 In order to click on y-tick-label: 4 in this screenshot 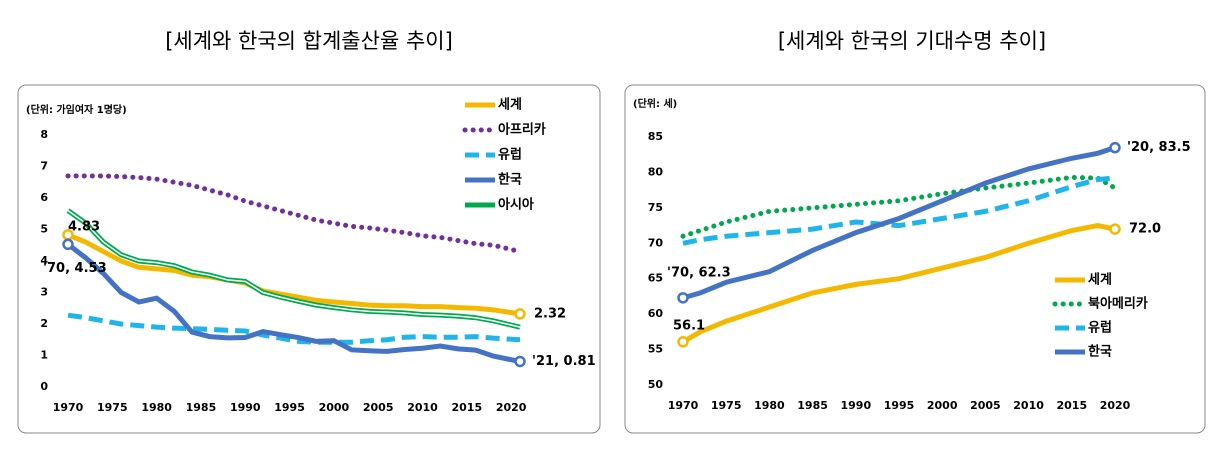, I will do `click(44, 260)`.